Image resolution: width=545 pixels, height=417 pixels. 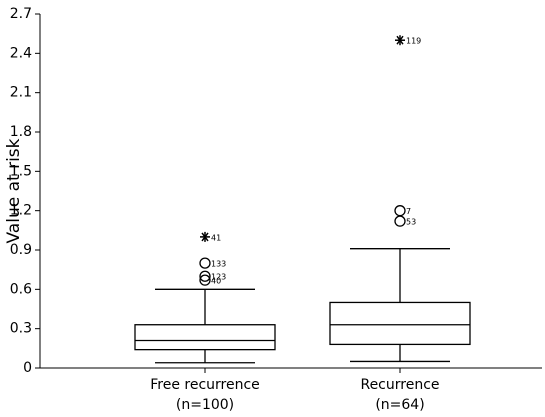 What do you see at coordinates (218, 264) in the screenshot?
I see `outlier-label: 133` at bounding box center [218, 264].